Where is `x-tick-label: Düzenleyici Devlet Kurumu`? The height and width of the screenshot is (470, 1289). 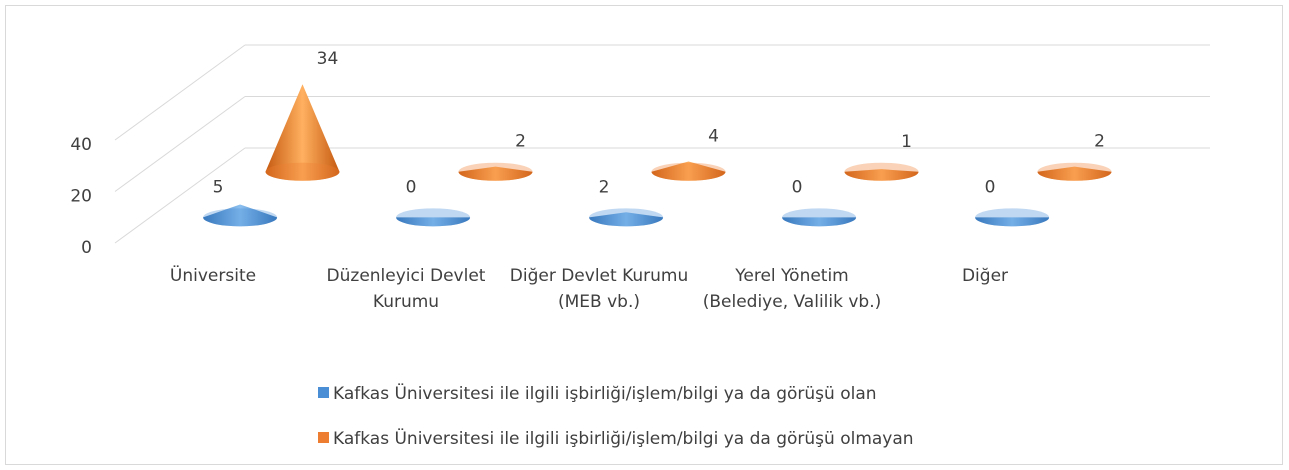
x-tick-label: Düzenleyici Devlet Kurumu is located at coordinates (406, 289).